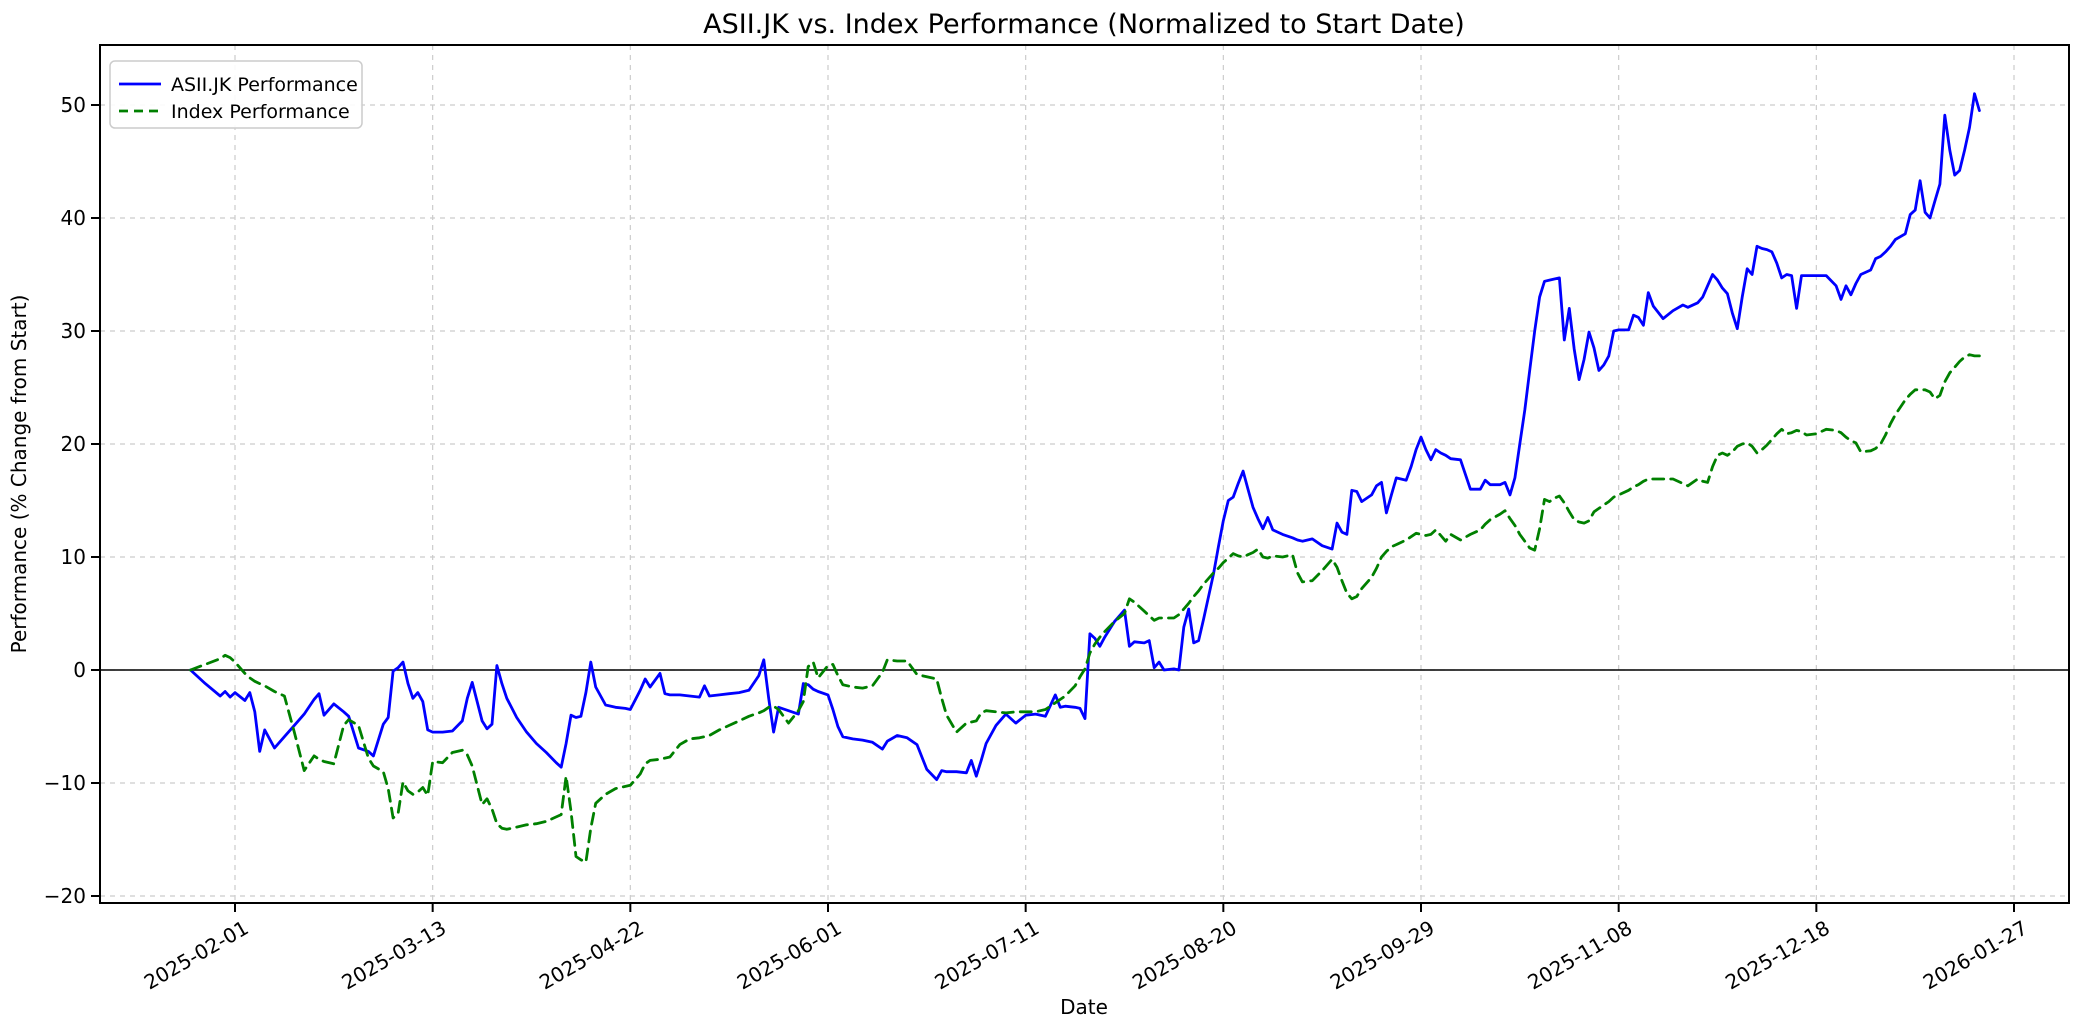 The width and height of the screenshot is (2084, 1035). I want to click on legend-label-index: Index Performance, so click(260, 112).